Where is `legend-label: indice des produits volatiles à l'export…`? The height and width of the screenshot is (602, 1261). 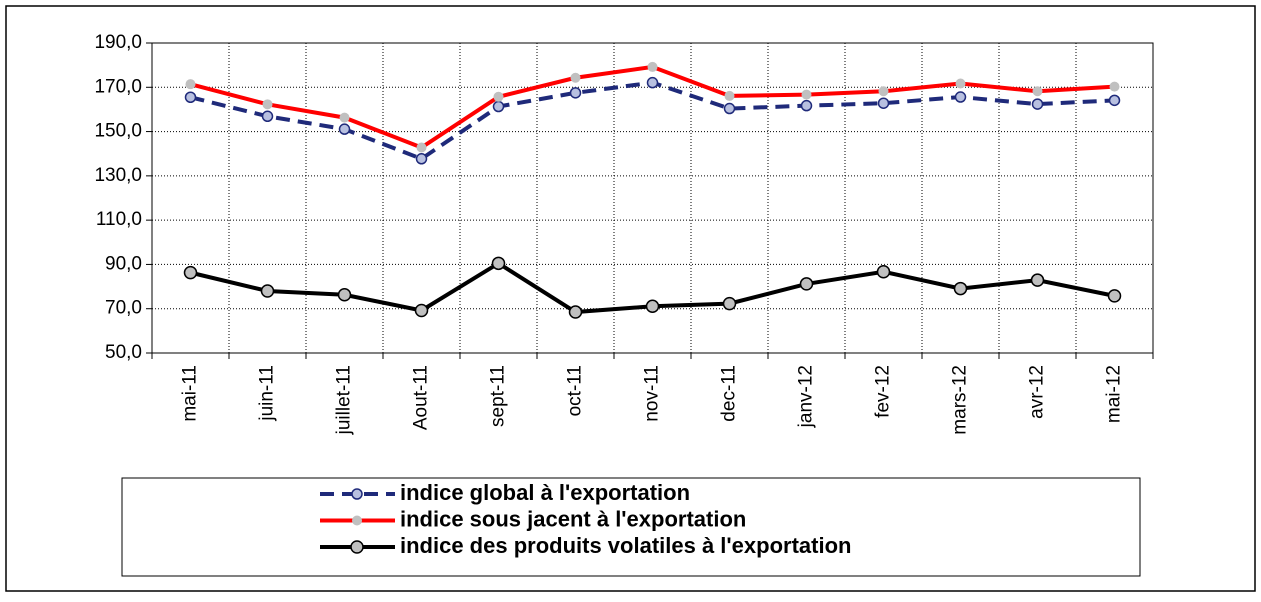
legend-label: indice des produits volatiles à l'export… is located at coordinates (625, 545).